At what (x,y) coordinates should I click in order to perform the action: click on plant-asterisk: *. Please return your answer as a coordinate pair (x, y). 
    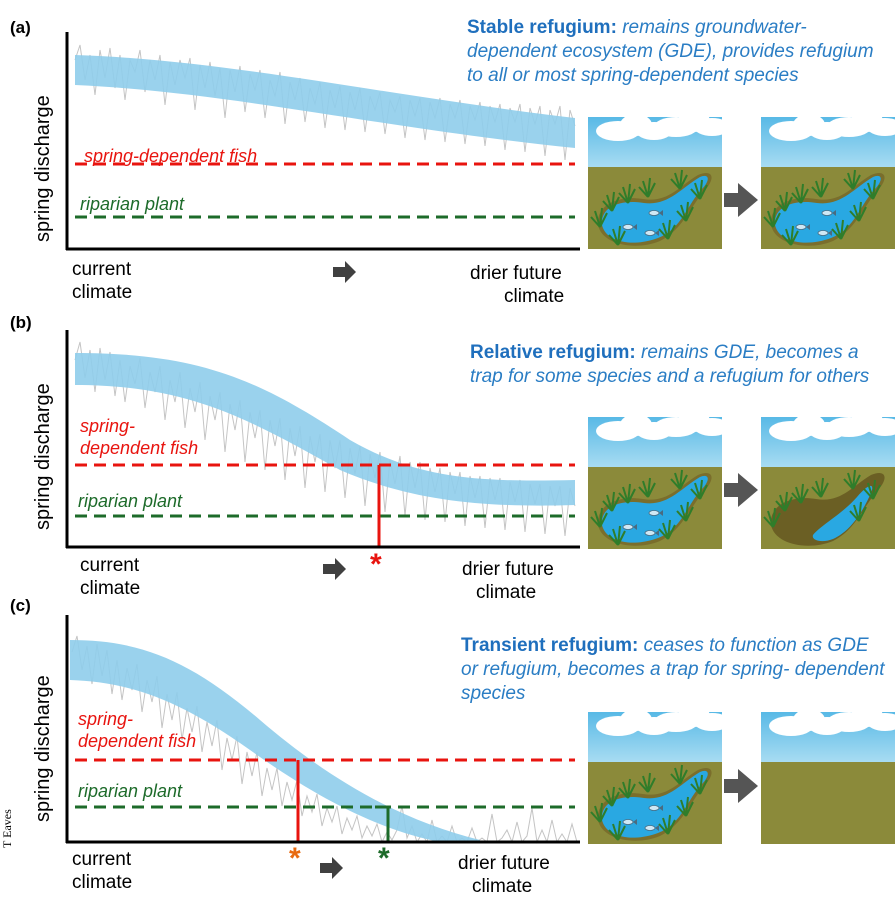
    Looking at the image, I should click on (384, 858).